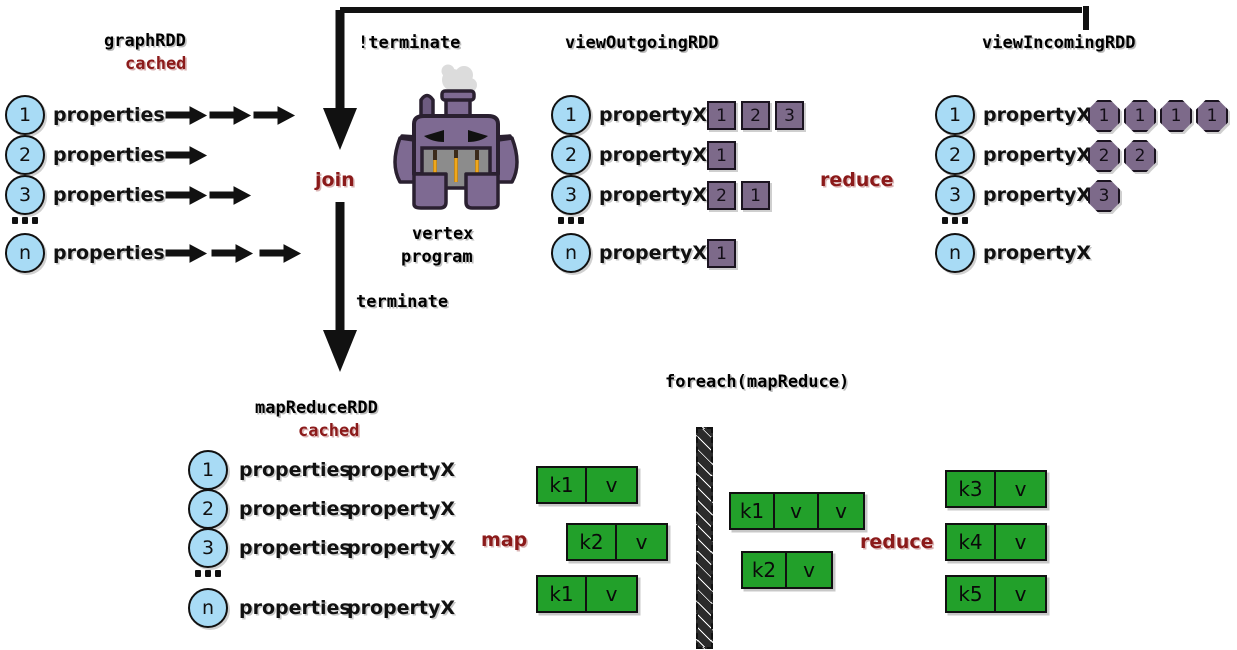 This screenshot has height=650, width=1237. What do you see at coordinates (316, 408) in the screenshot?
I see `mapreducerdd-title: mapReduceRDD` at bounding box center [316, 408].